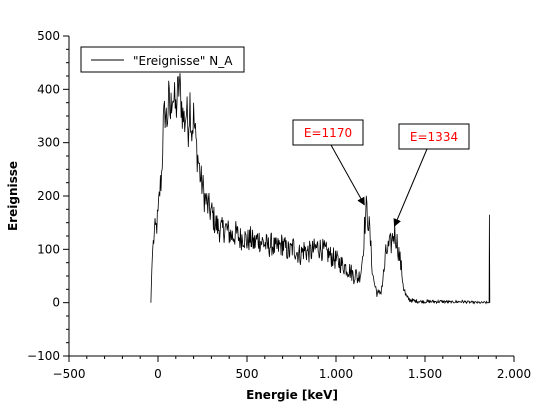 The width and height of the screenshot is (537, 413). Describe the element at coordinates (183, 61) in the screenshot. I see `legend-label: "Ereignisse" N_A` at that location.